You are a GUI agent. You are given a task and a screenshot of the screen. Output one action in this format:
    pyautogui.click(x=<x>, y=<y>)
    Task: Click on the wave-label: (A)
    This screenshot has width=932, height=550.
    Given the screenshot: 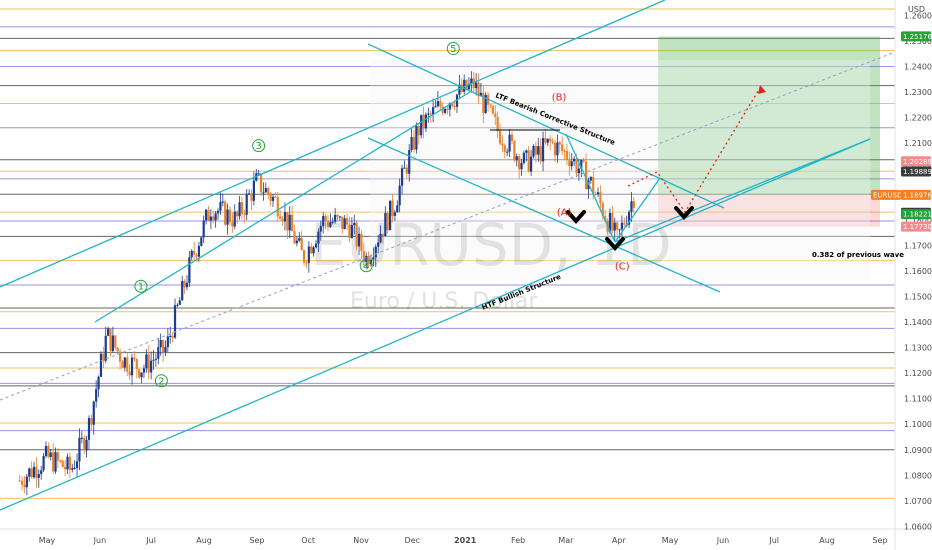 What is the action you would take?
    pyautogui.click(x=564, y=213)
    